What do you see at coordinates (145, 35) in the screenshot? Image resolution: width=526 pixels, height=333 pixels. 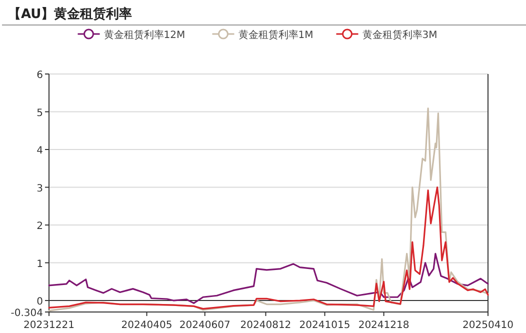 I see `legend-label: 黄金租赁利率12M` at bounding box center [145, 35].